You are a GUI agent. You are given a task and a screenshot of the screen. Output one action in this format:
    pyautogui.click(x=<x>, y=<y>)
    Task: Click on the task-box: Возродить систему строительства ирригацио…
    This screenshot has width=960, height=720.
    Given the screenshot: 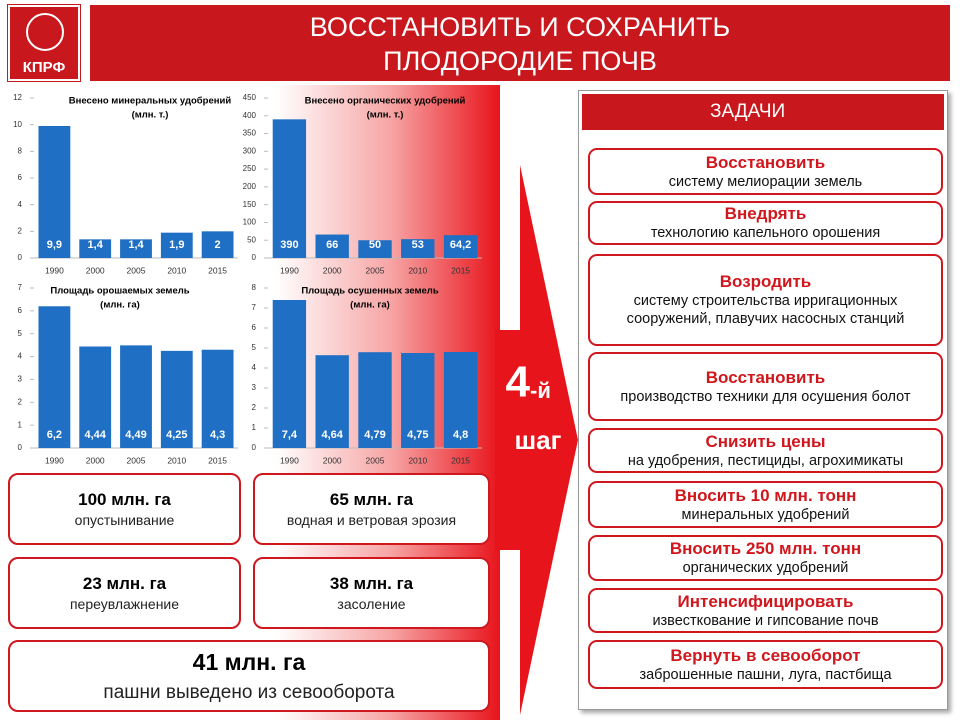 What is the action you would take?
    pyautogui.click(x=765, y=300)
    